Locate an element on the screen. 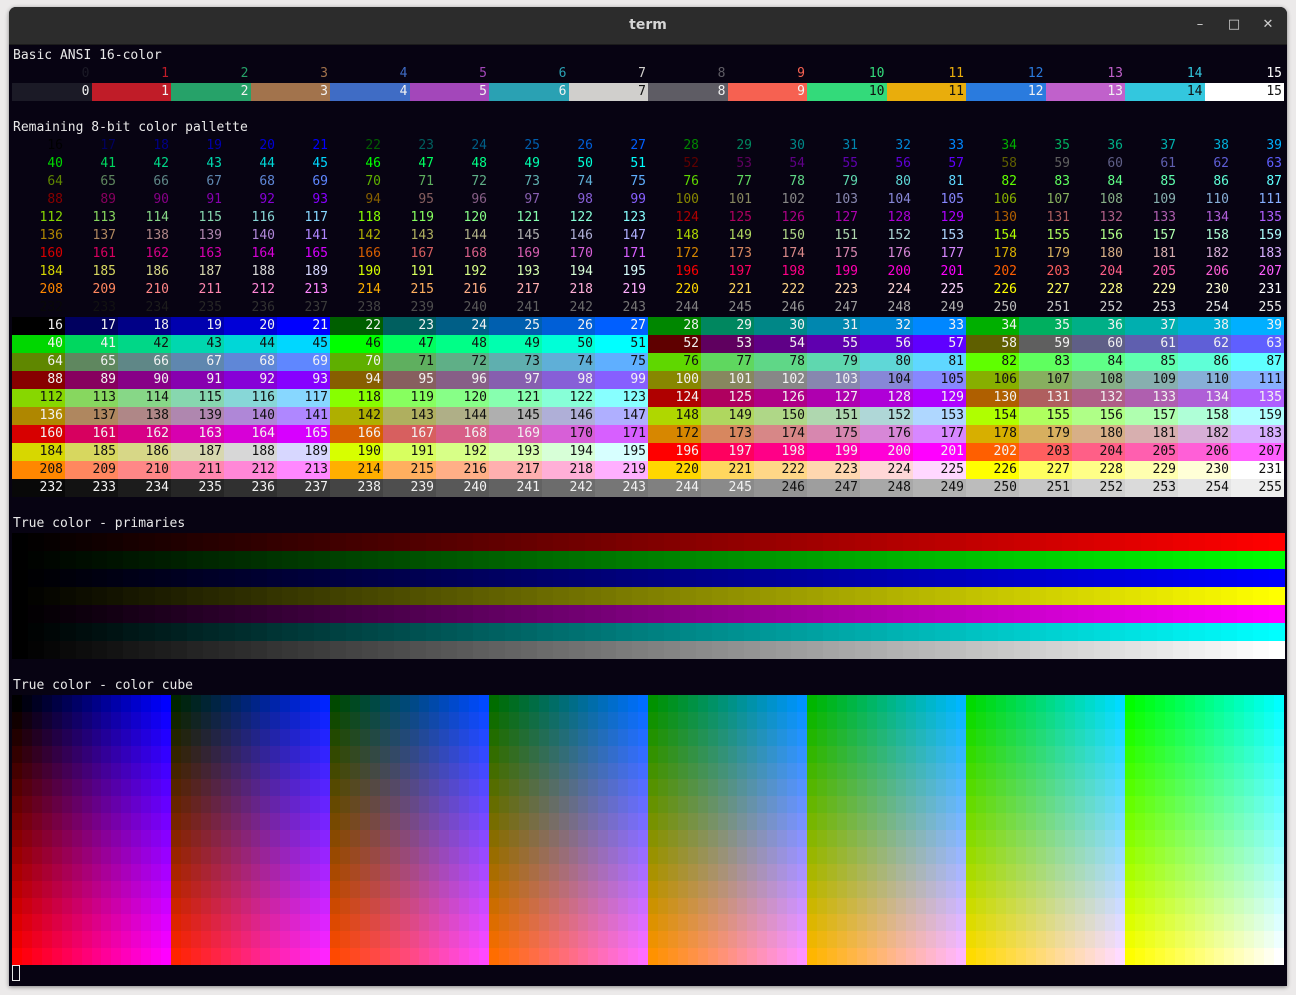  maximize-icon: □ is located at coordinates (1234, 24).